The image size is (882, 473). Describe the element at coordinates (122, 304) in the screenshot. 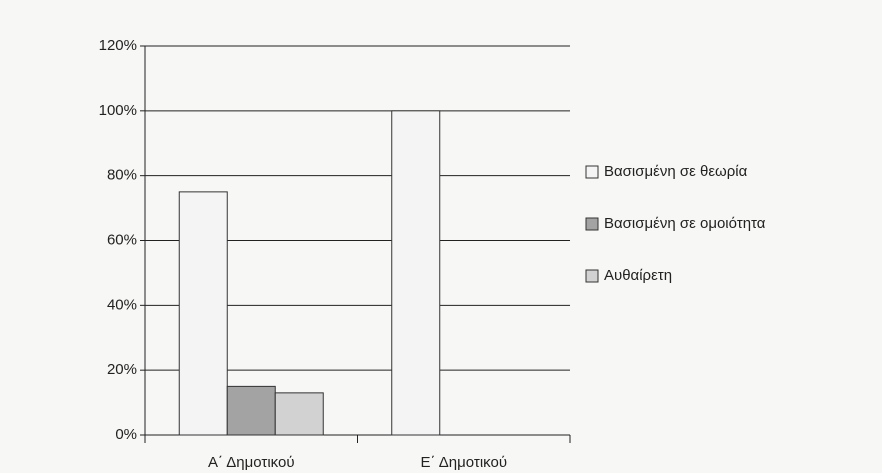

I see `y-tick-label: 40%` at that location.